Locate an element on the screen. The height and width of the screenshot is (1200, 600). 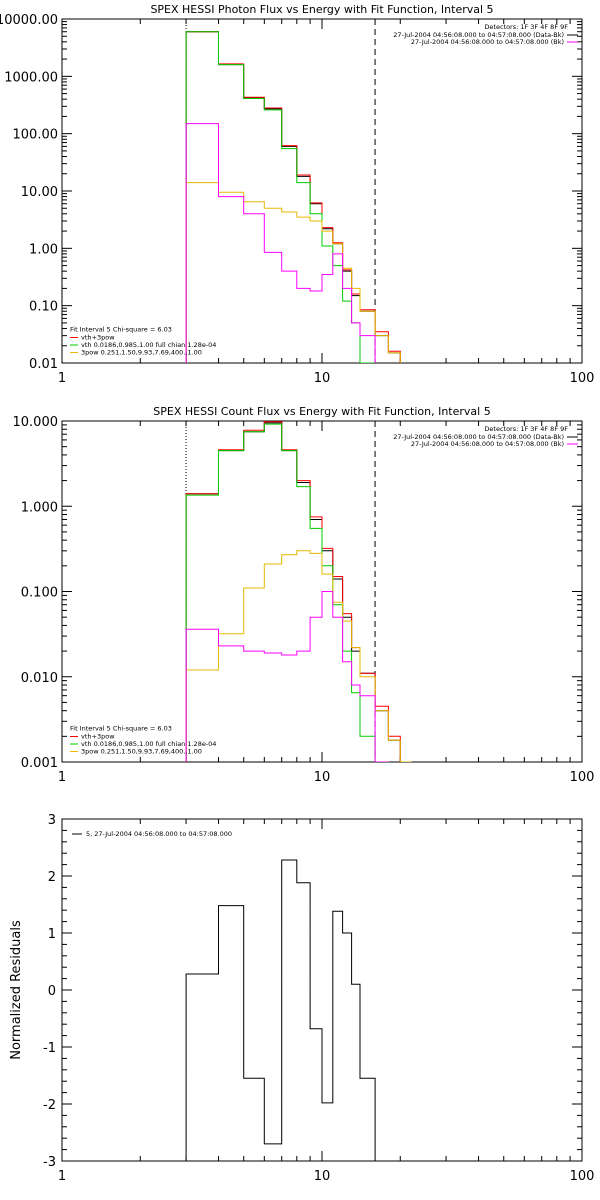
y-tick-label: 1.000 is located at coordinates (39, 507).